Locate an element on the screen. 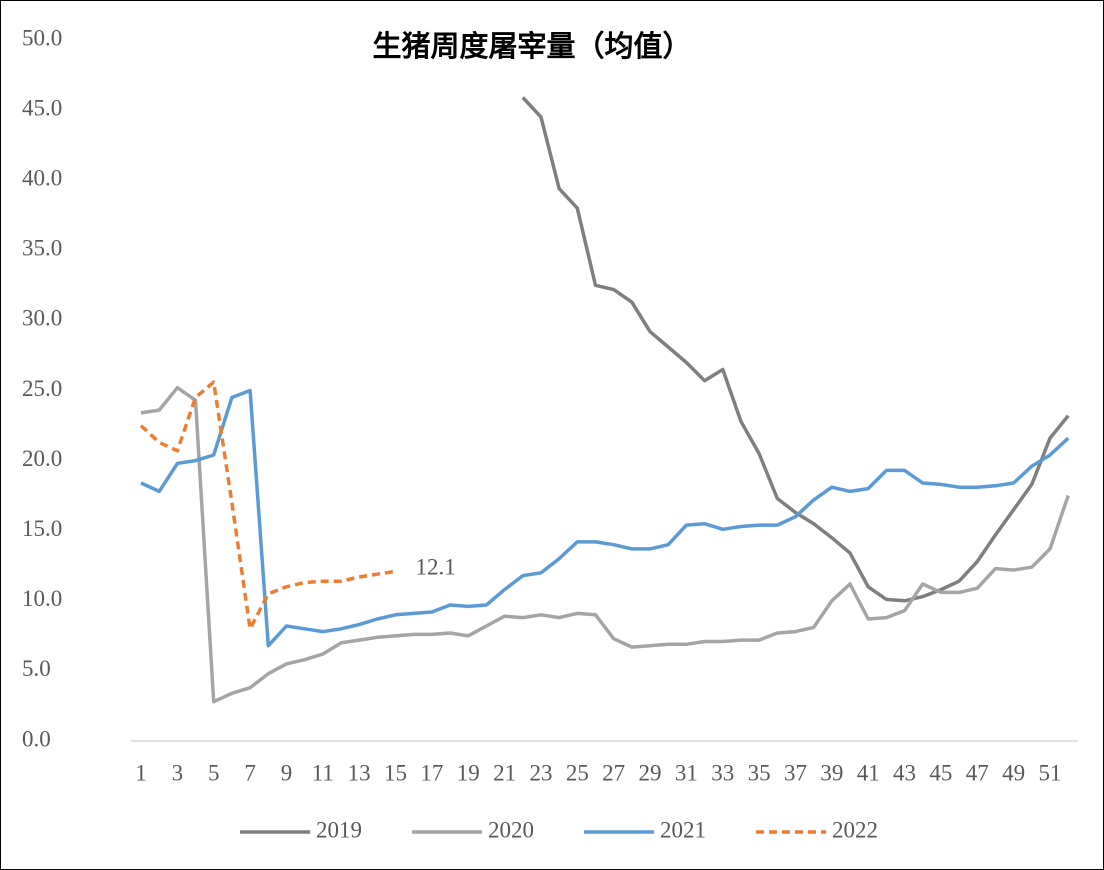  x-tick-label: 43 is located at coordinates (904, 772).